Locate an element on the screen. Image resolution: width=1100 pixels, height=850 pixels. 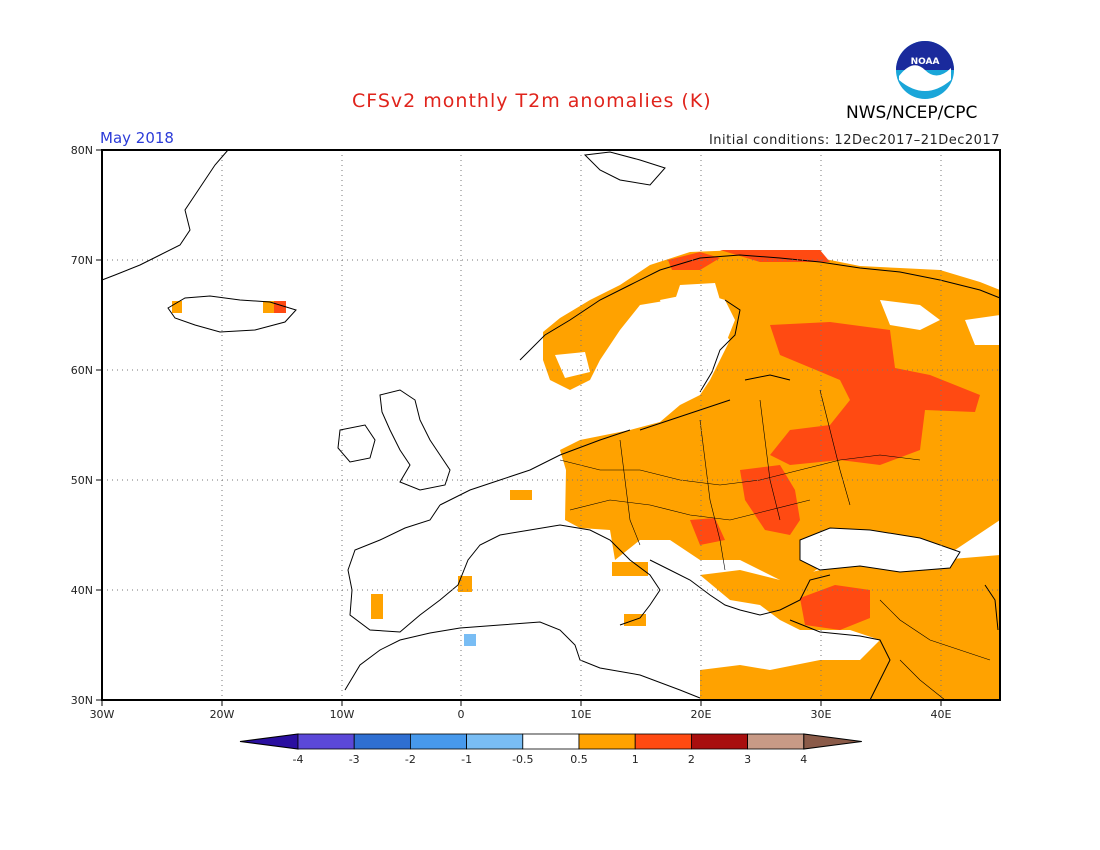
anomaly-gap-blacksea is located at coordinates (880, 550).